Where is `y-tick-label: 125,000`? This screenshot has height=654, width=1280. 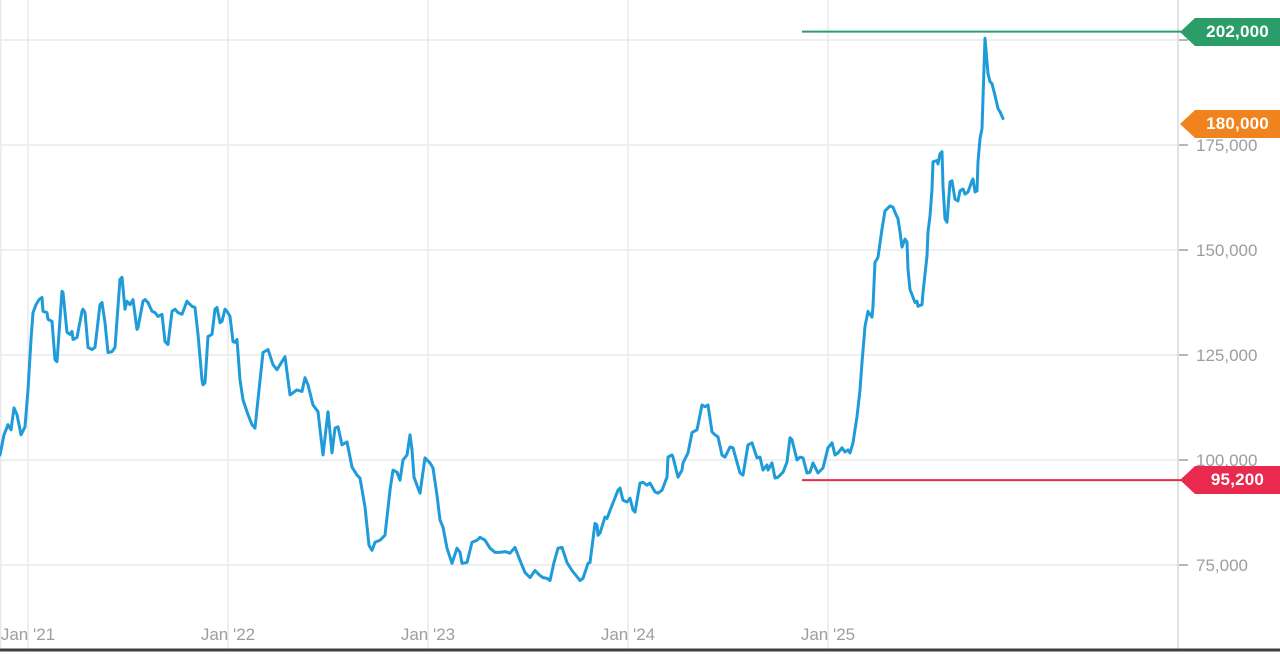 y-tick-label: 125,000 is located at coordinates (1226, 355).